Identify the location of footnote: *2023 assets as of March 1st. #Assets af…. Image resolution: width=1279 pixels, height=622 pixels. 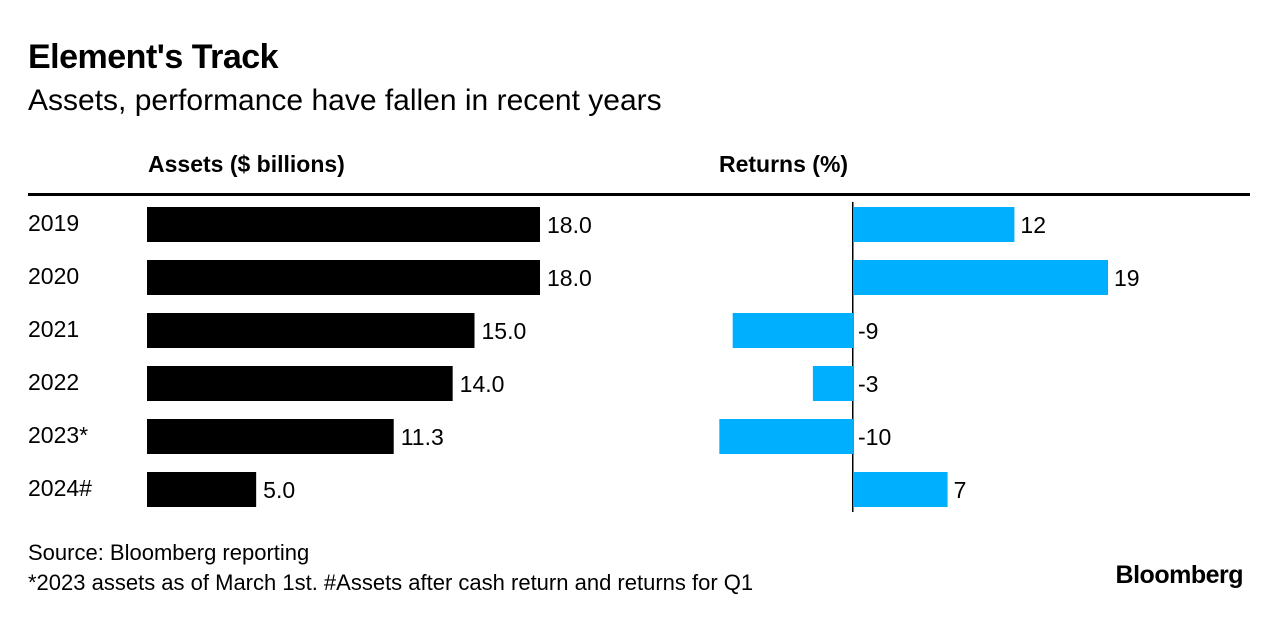
(391, 582).